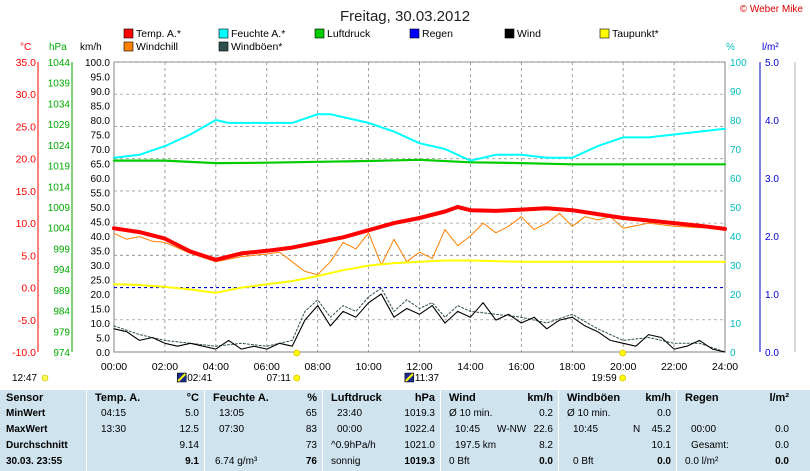 The width and height of the screenshot is (810, 471). What do you see at coordinates (101, 194) in the screenshot?
I see `wind-tick: 55.0` at bounding box center [101, 194].